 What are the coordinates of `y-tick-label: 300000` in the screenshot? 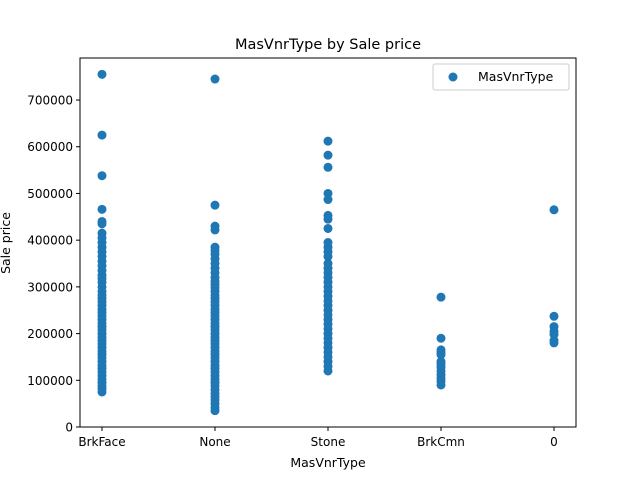 It's located at (50, 287).